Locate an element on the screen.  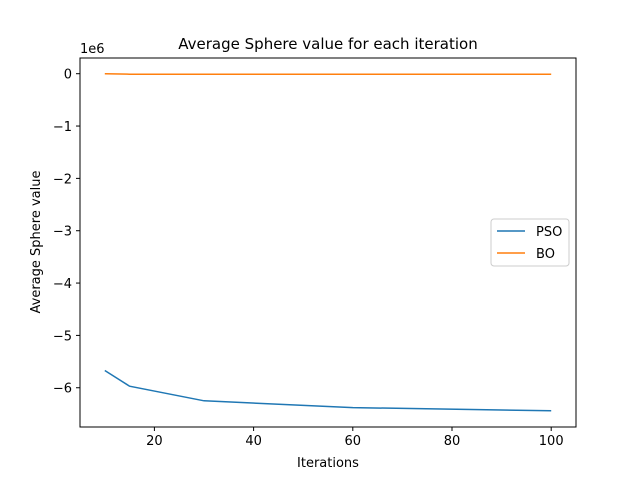
x-axis-label: Iterations is located at coordinates (328, 463).